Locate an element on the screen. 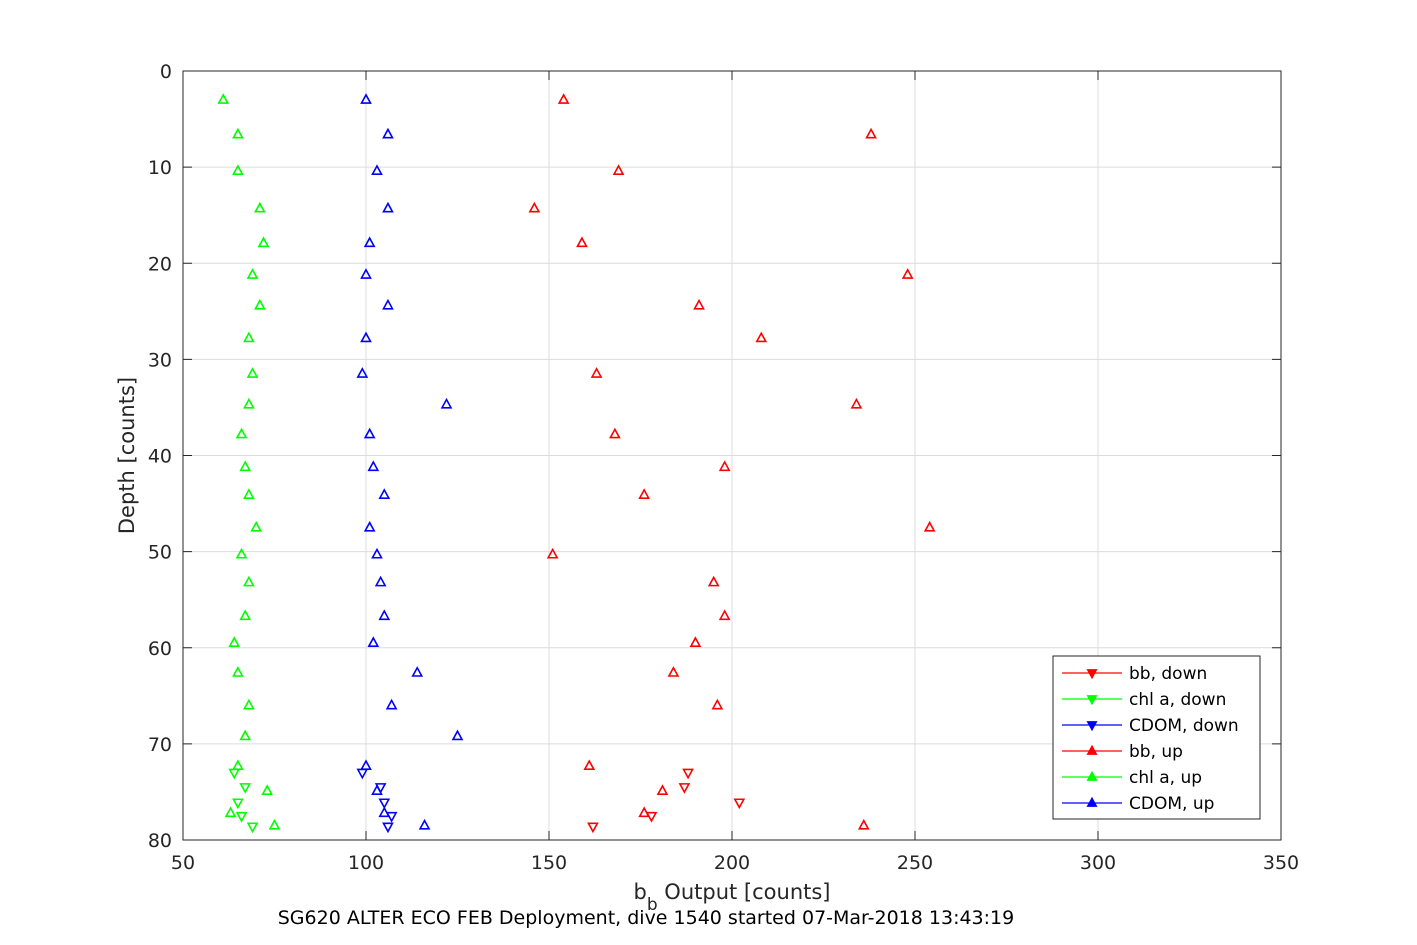  x-tick-label: 50 is located at coordinates (183, 863).